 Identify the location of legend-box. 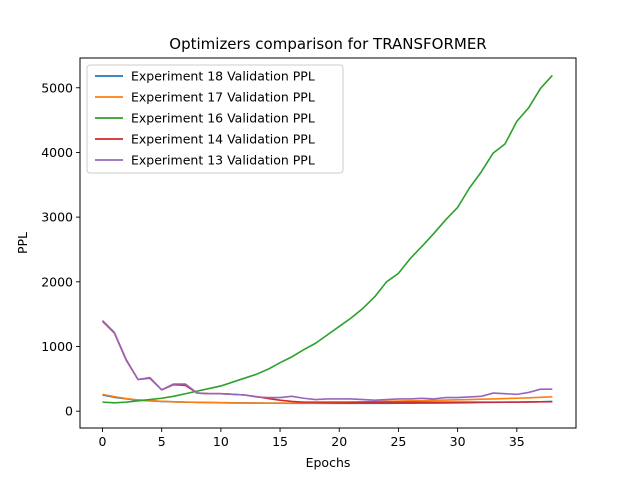
(215, 119).